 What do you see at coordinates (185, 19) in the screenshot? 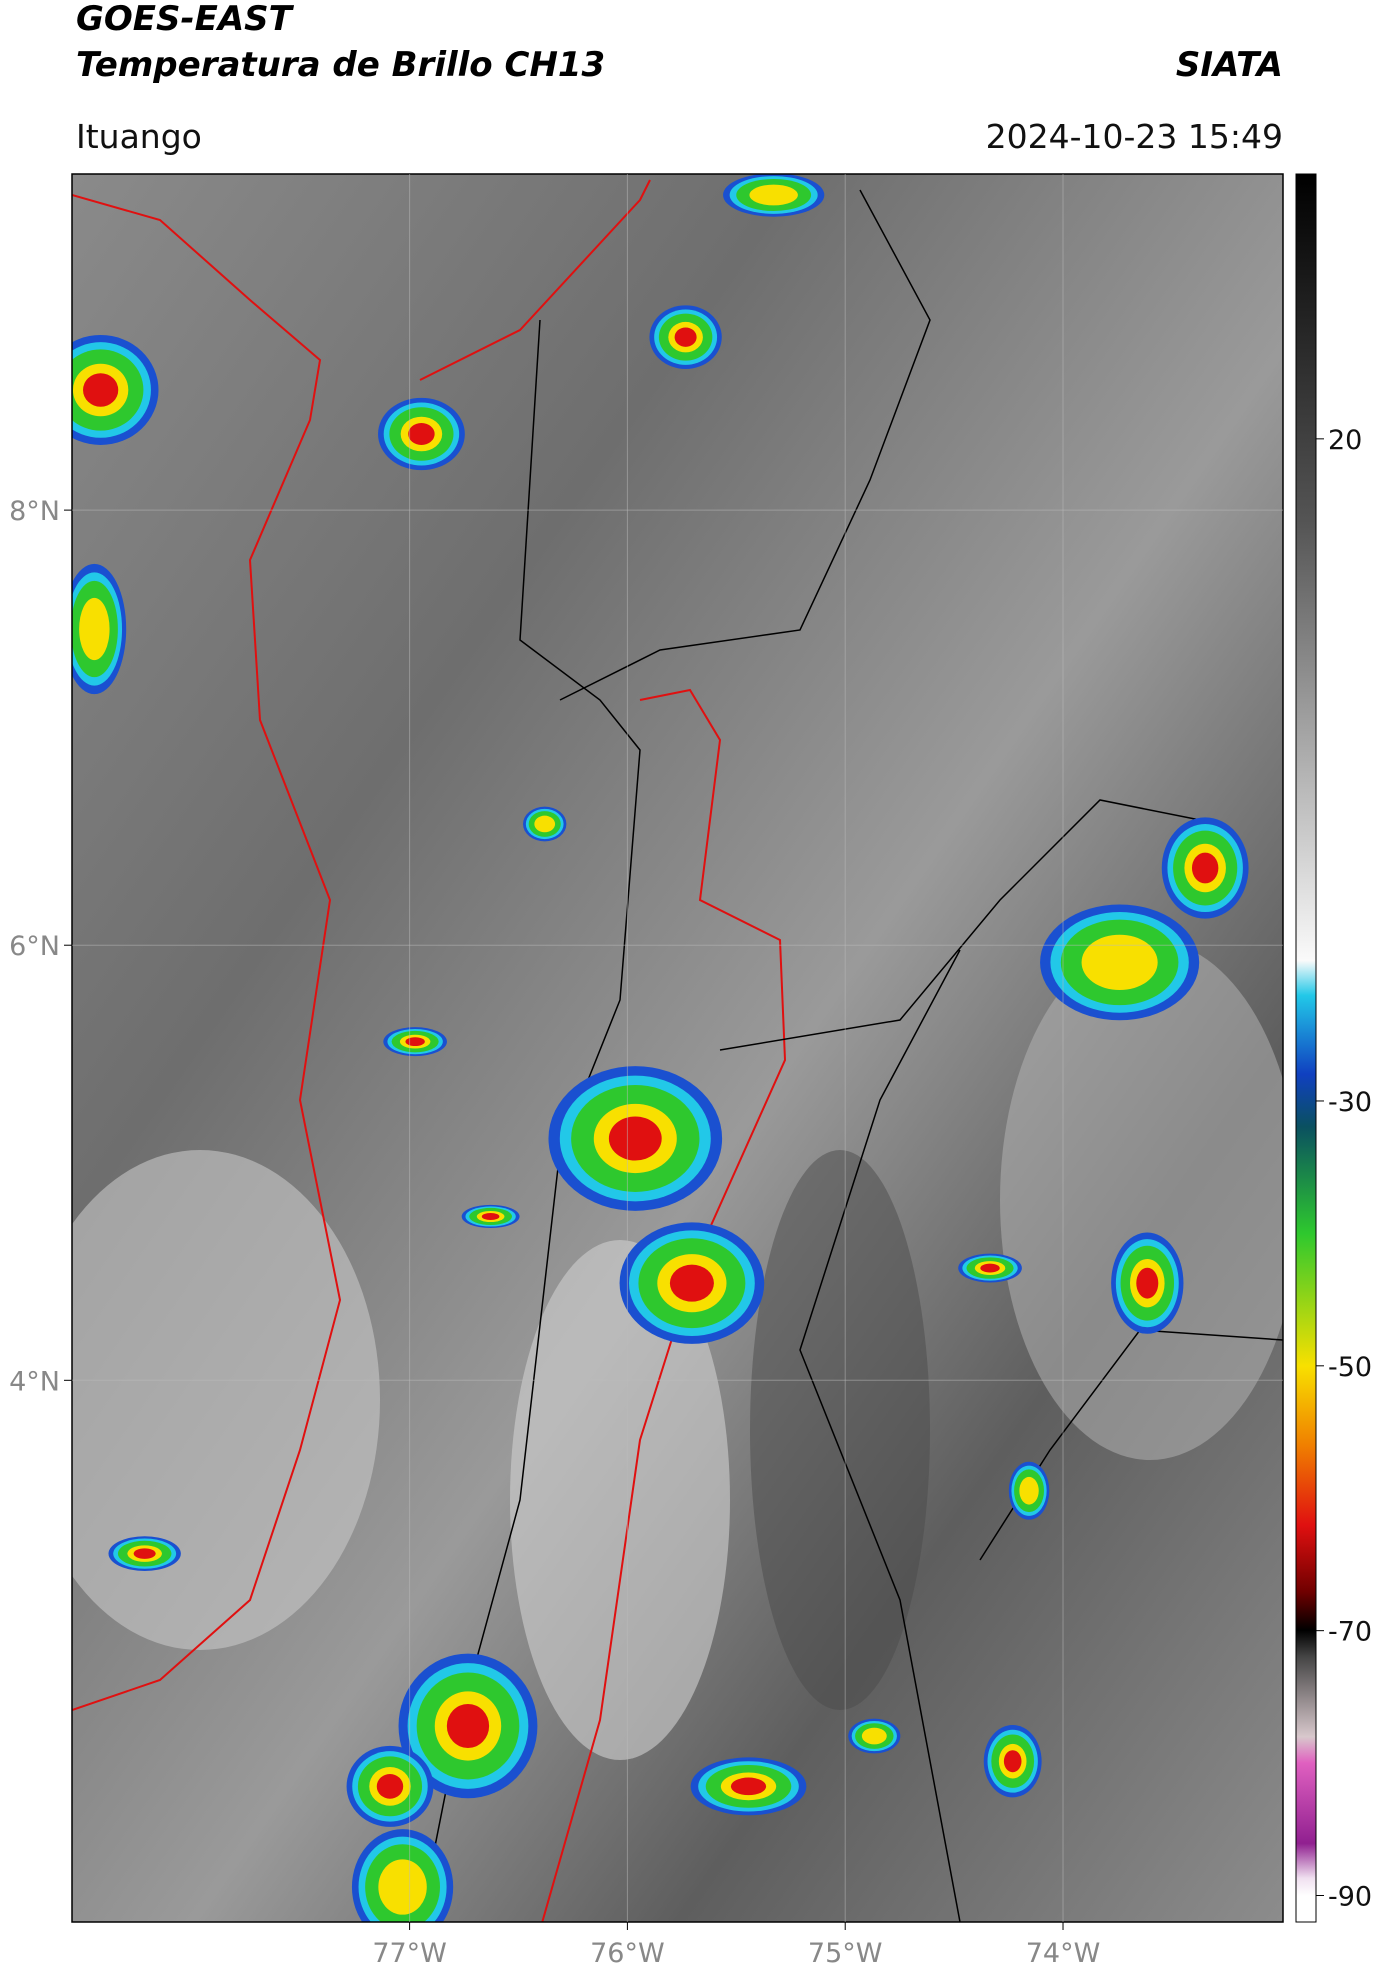
I see `title: GOES-EAST` at bounding box center [185, 19].